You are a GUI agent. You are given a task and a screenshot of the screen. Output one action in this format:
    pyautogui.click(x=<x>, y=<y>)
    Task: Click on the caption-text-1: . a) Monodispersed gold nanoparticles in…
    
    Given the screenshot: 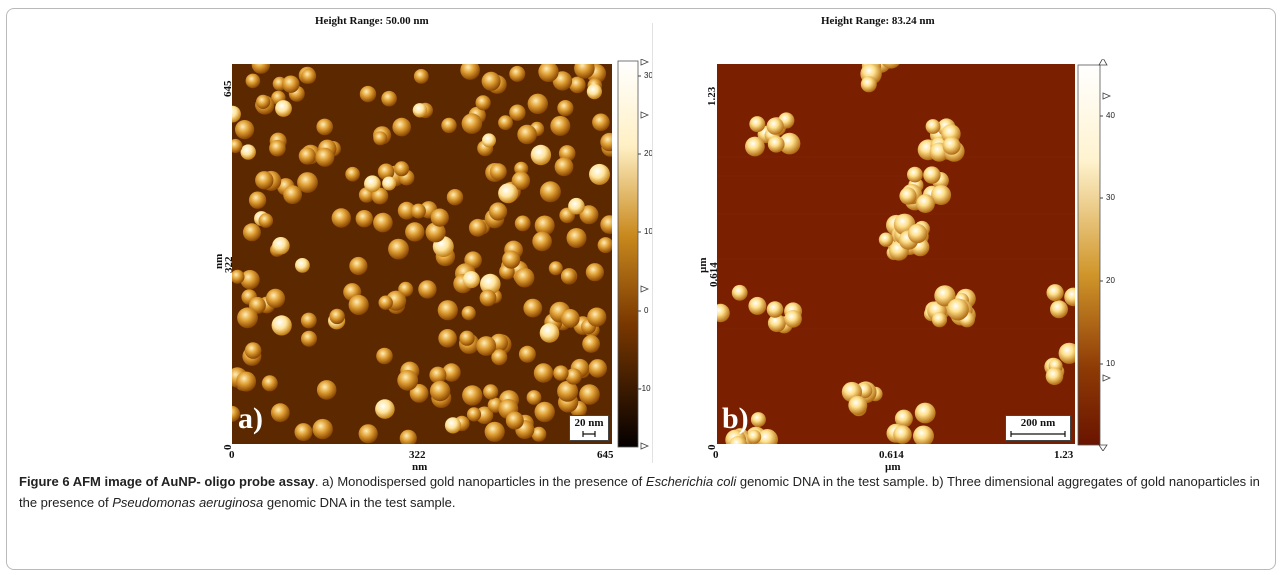 What is the action you would take?
    pyautogui.click(x=480, y=481)
    